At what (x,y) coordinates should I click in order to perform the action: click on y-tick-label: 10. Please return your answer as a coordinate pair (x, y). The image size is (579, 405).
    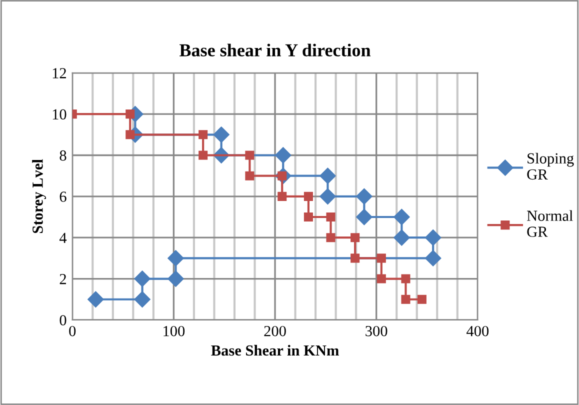
    Looking at the image, I should click on (59, 114).